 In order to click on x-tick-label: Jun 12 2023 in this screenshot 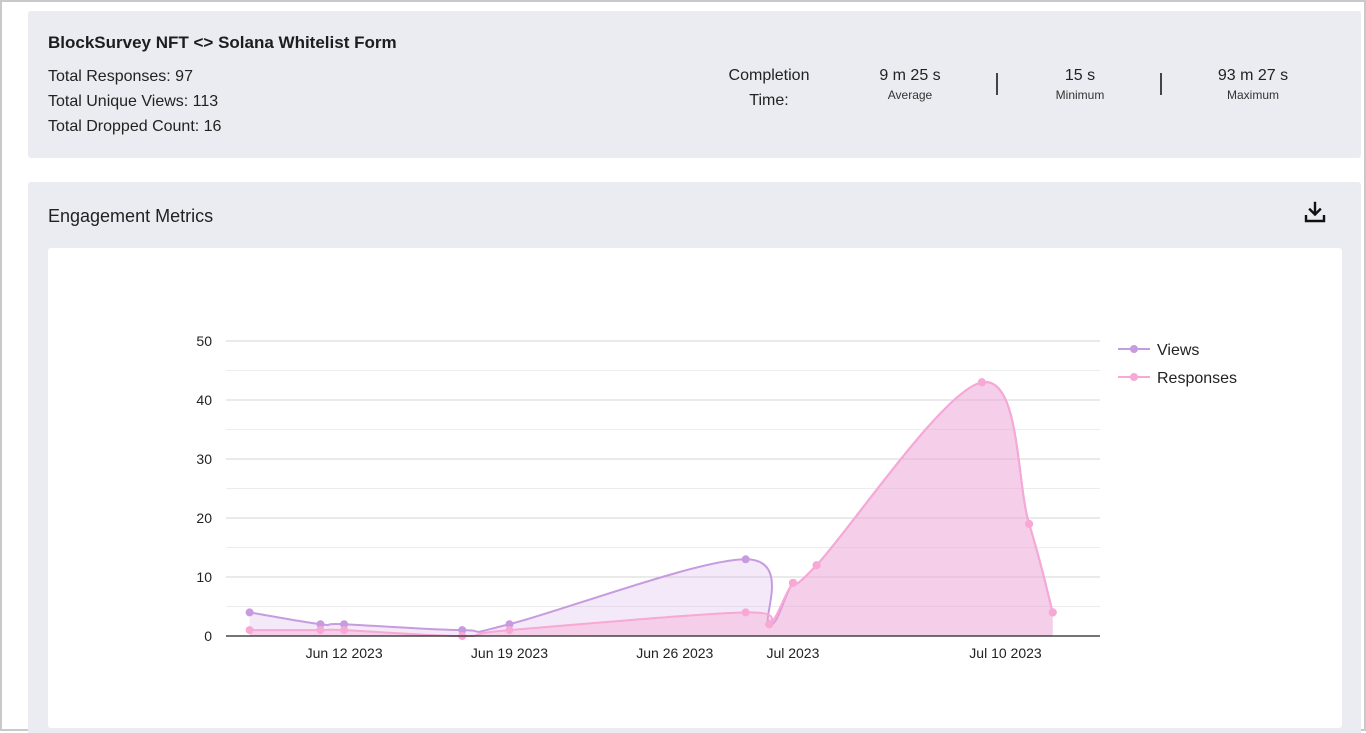, I will do `click(344, 653)`.